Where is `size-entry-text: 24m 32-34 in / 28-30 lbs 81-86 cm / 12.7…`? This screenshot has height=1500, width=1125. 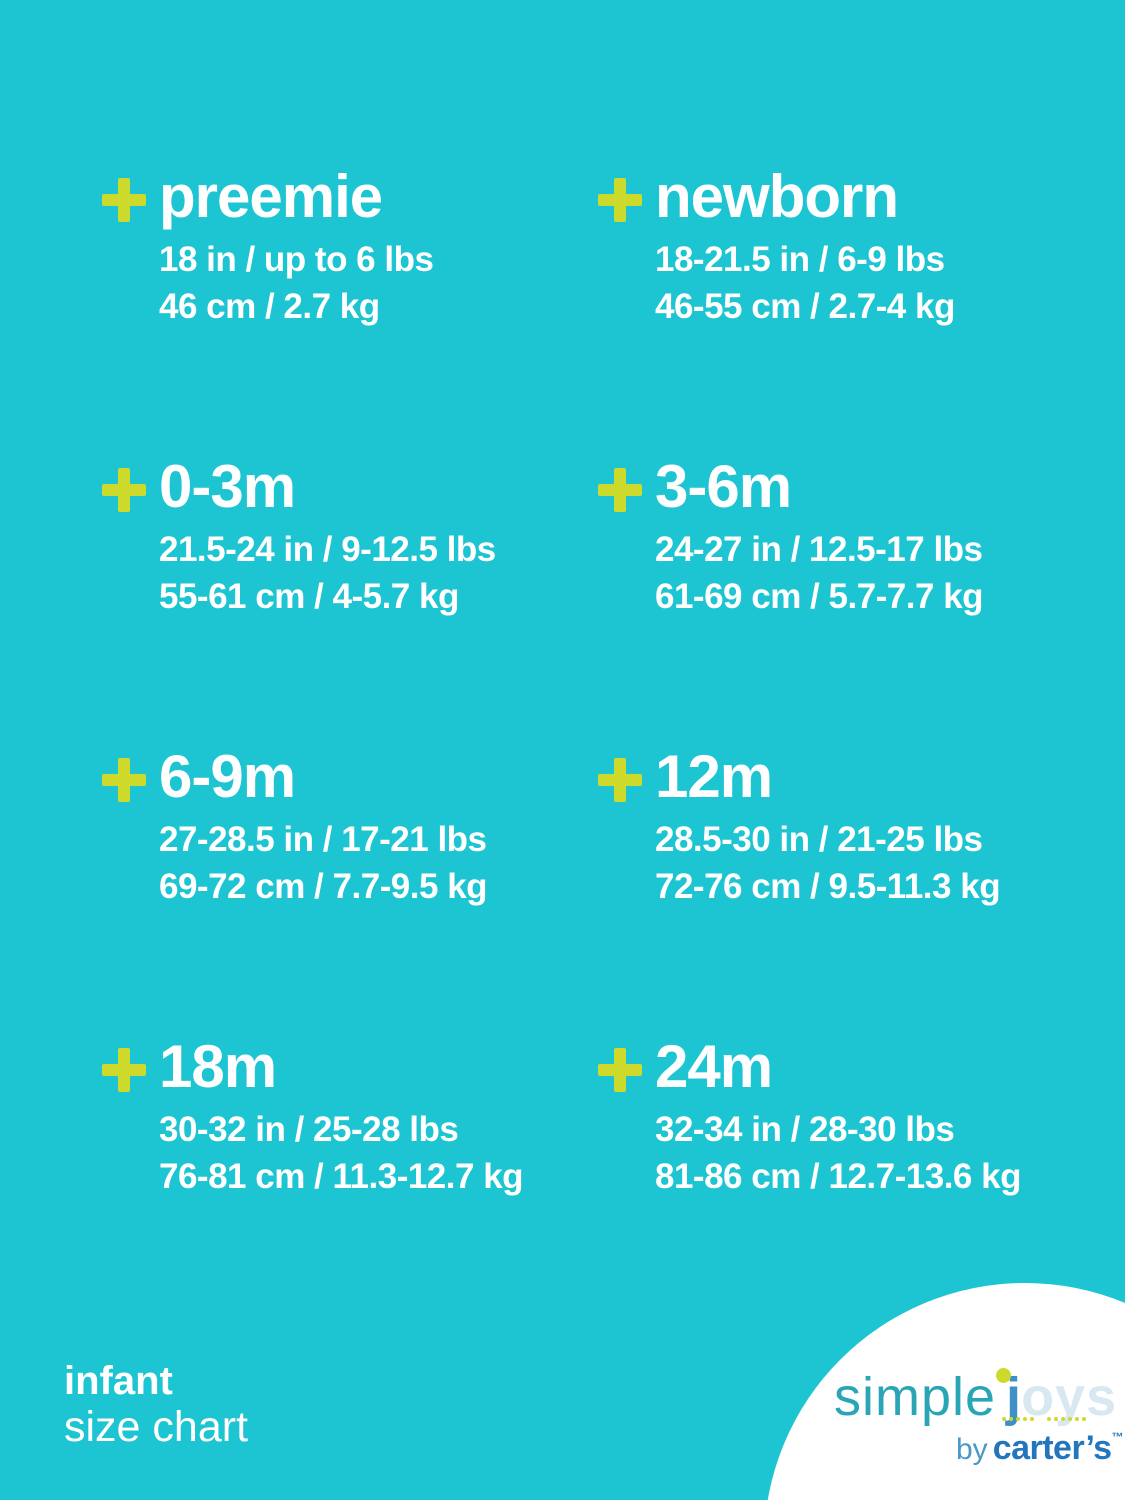 size-entry-text: 24m 32-34 in / 28-30 lbs 81-86 cm / 12.7… is located at coordinates (838, 1115).